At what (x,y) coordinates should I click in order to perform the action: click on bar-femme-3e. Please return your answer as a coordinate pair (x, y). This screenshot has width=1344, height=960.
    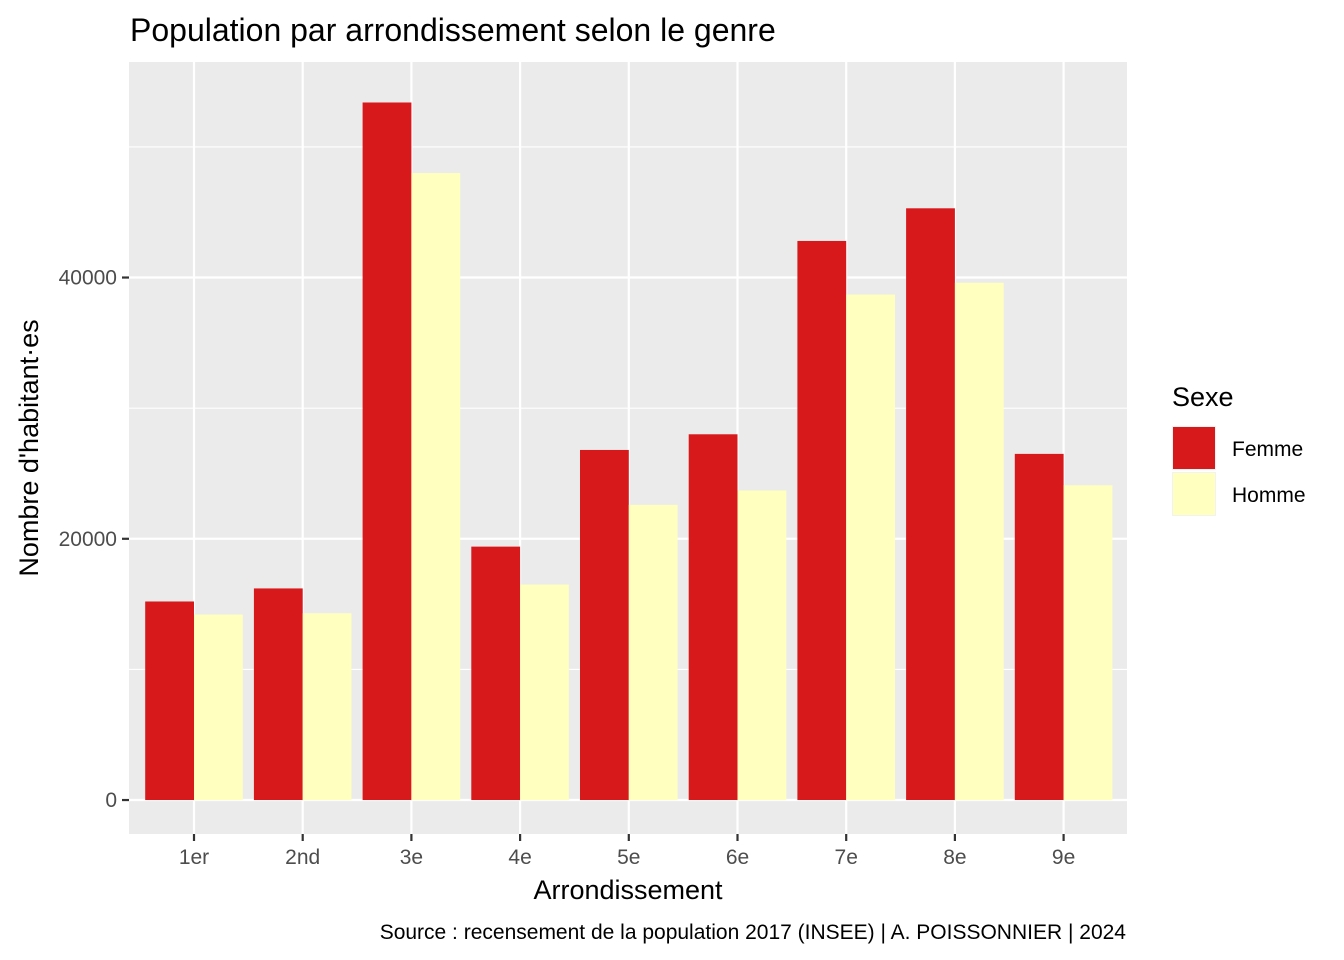
    Looking at the image, I should click on (387, 451).